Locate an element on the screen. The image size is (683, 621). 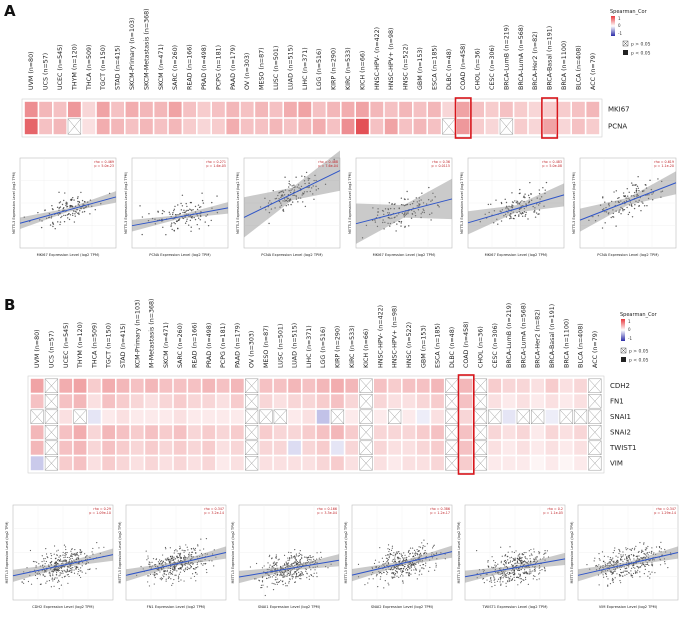
cancer-label: UVM (n=80) is located at coordinates (37, 348).